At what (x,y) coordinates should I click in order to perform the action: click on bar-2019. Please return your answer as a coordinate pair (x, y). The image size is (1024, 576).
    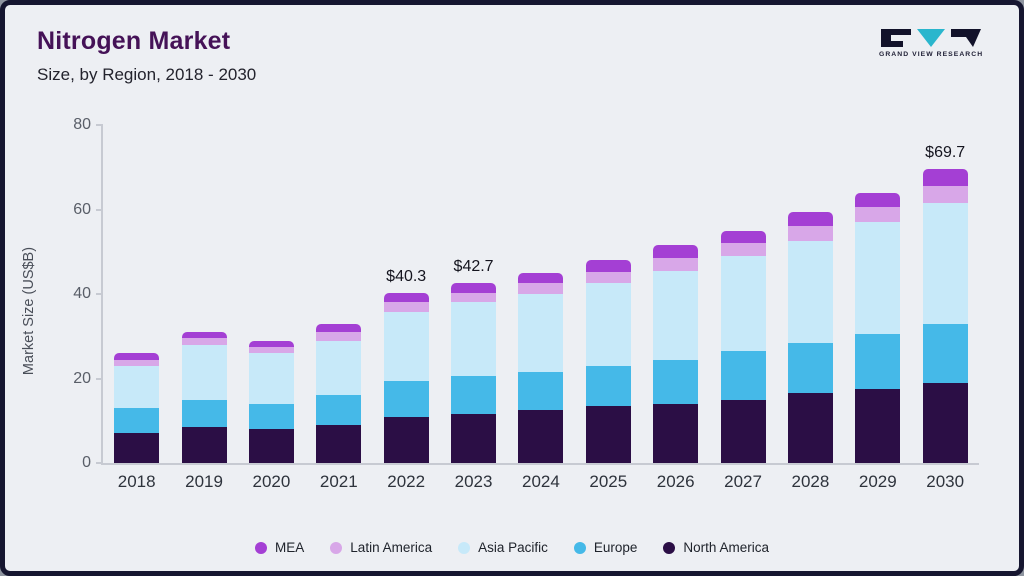
    Looking at the image, I should click on (204, 397).